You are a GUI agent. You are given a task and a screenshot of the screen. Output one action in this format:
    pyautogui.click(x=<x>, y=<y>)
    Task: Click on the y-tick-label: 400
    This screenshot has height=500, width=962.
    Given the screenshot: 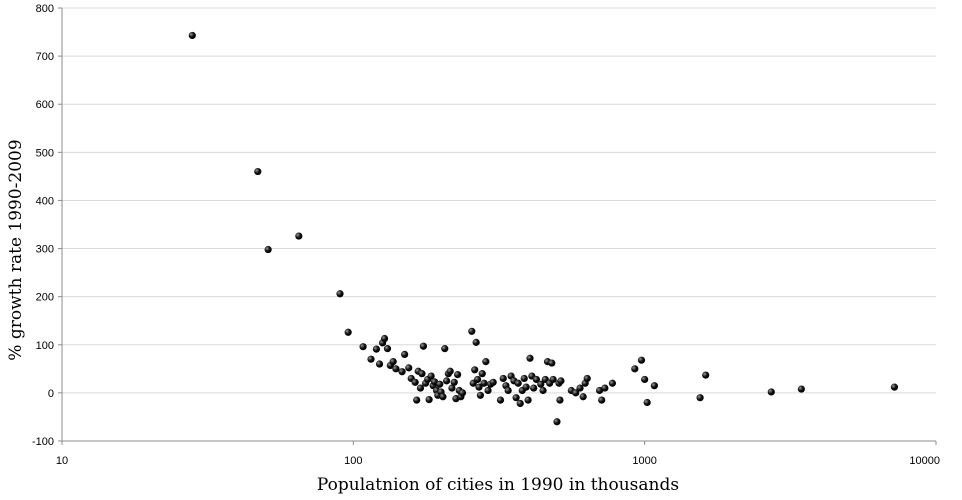 What is the action you would take?
    pyautogui.click(x=45, y=201)
    